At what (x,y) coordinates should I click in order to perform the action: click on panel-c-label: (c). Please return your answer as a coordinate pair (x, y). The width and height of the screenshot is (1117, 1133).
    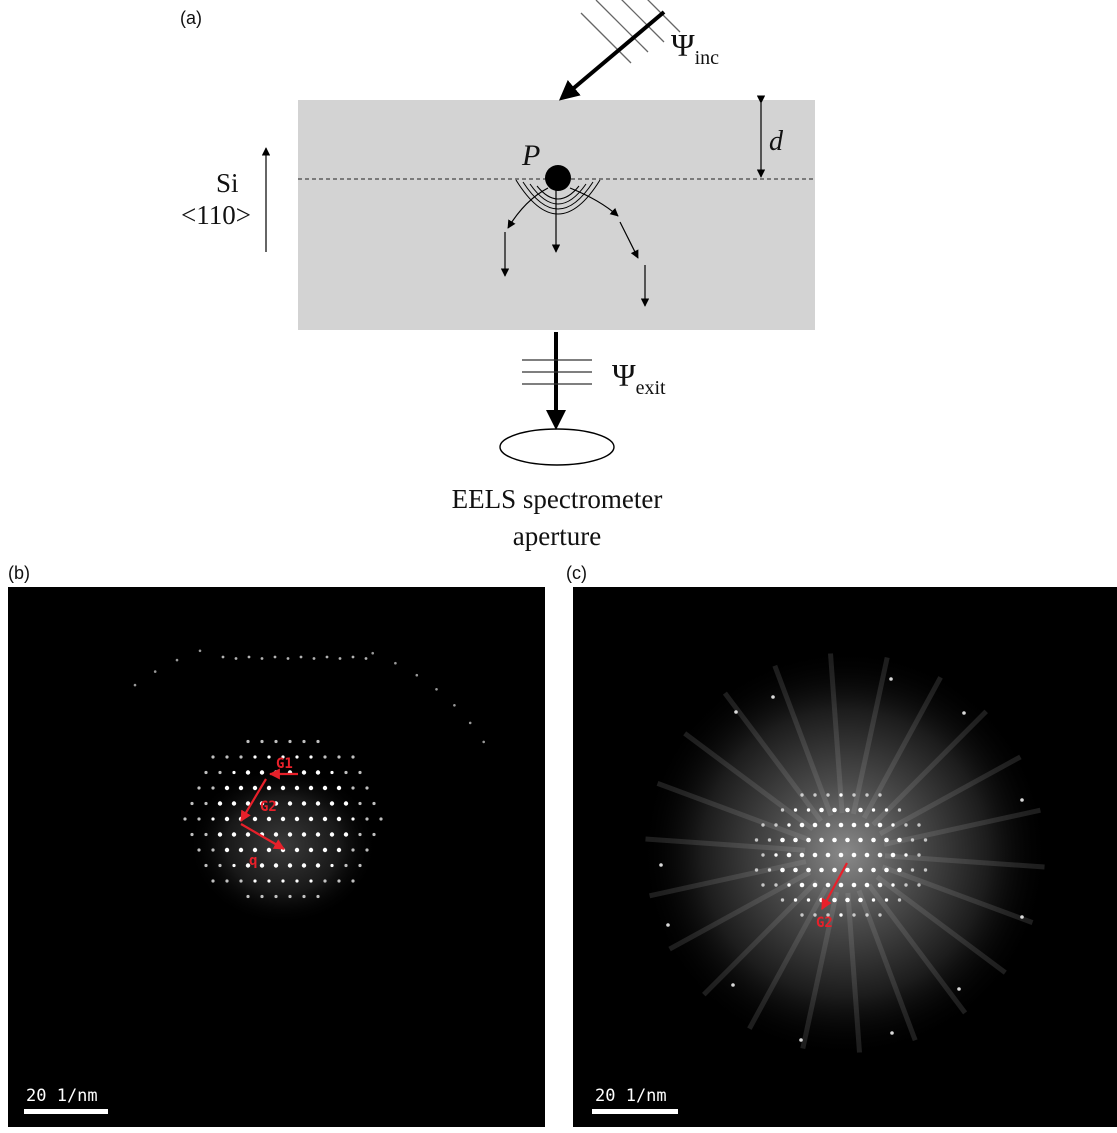
    Looking at the image, I should click on (576, 573).